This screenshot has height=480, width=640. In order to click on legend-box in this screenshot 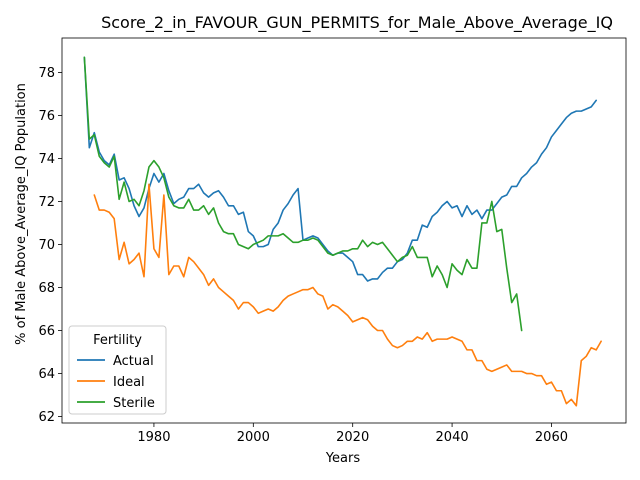, I will do `click(117, 370)`.